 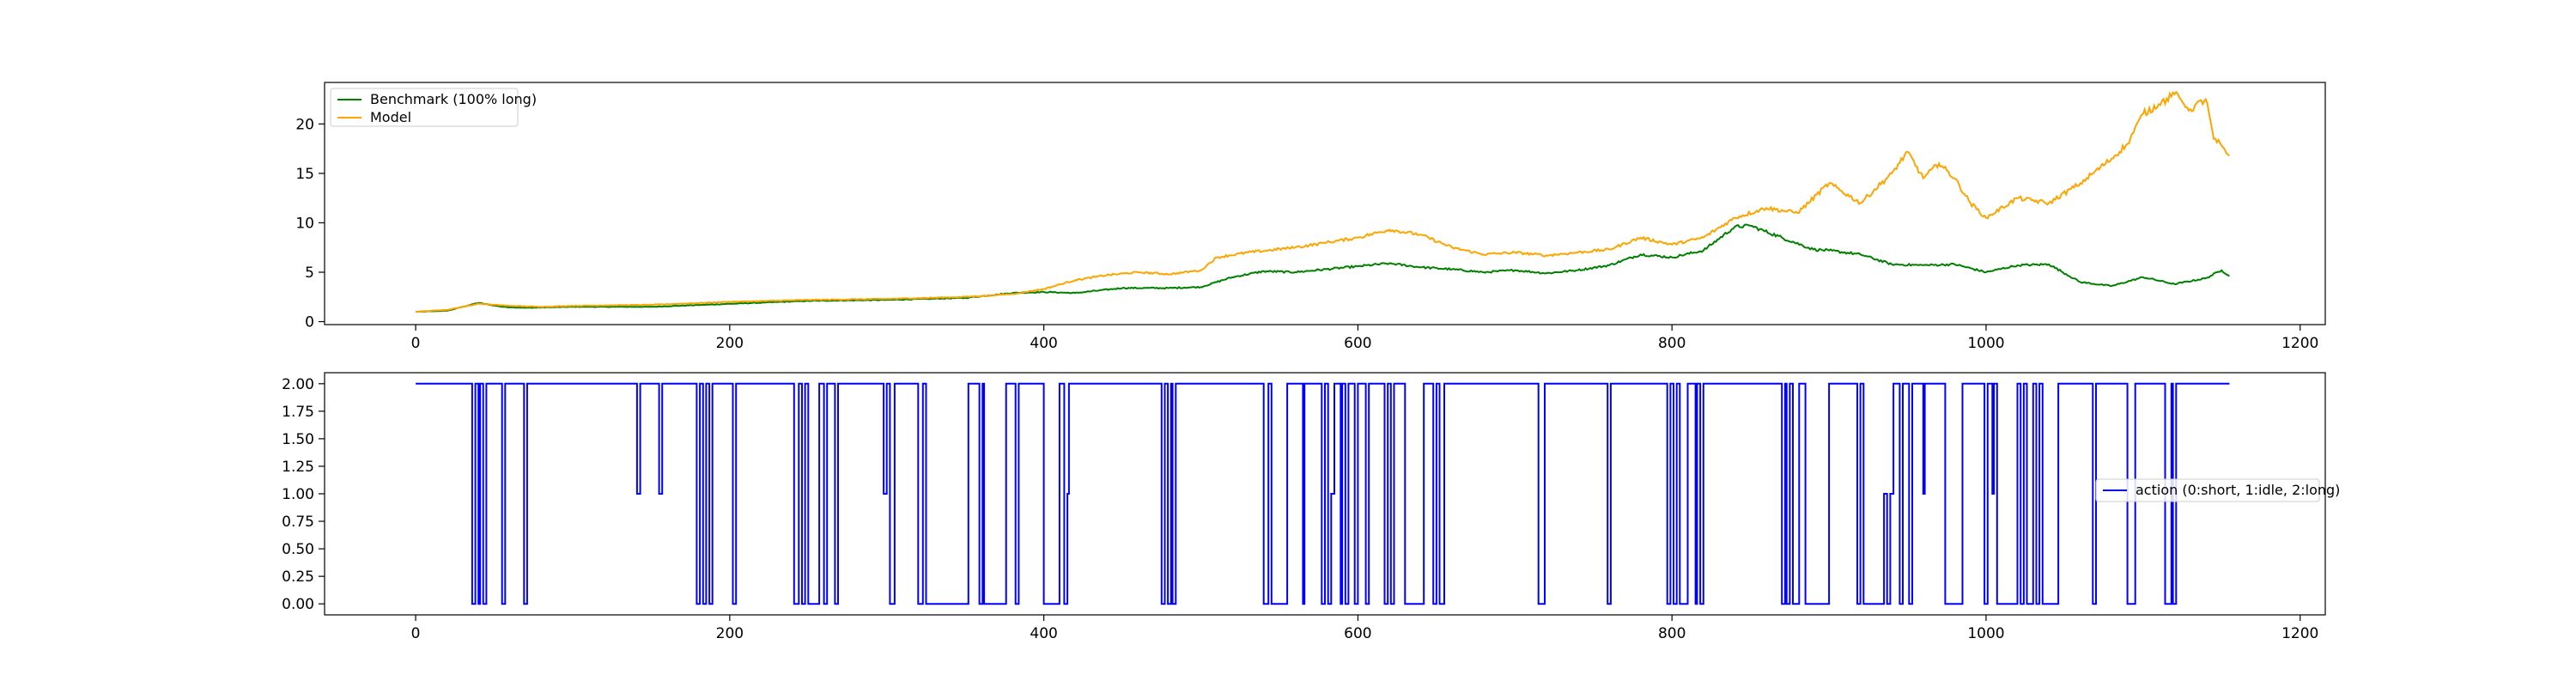 What do you see at coordinates (304, 124) in the screenshot?
I see `y-tick-label: 20` at bounding box center [304, 124].